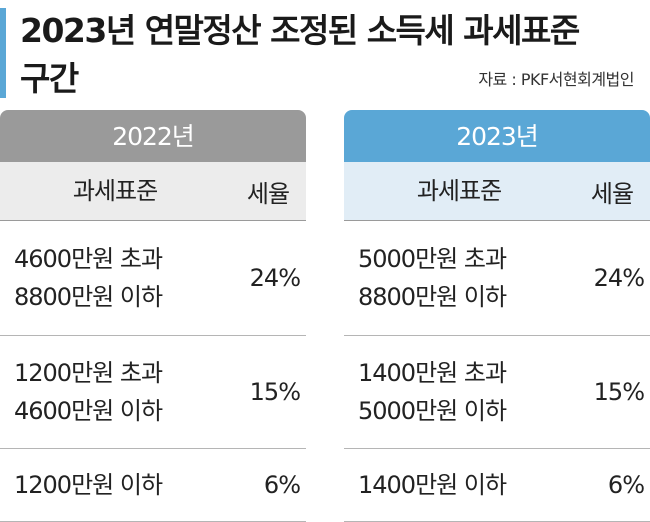 Image resolution: width=650 pixels, height=522 pixels. I want to click on table-row: 1200만원 이하 6%, so click(153, 485).